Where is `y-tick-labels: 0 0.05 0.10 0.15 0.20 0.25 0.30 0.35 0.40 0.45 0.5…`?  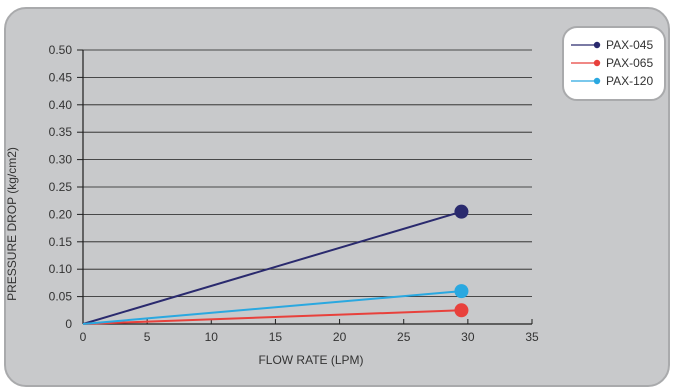 y-tick-labels: 0 0.05 0.10 0.15 0.20 0.25 0.30 0.35 0.40 0.45 0.5… is located at coordinates (61, 187).